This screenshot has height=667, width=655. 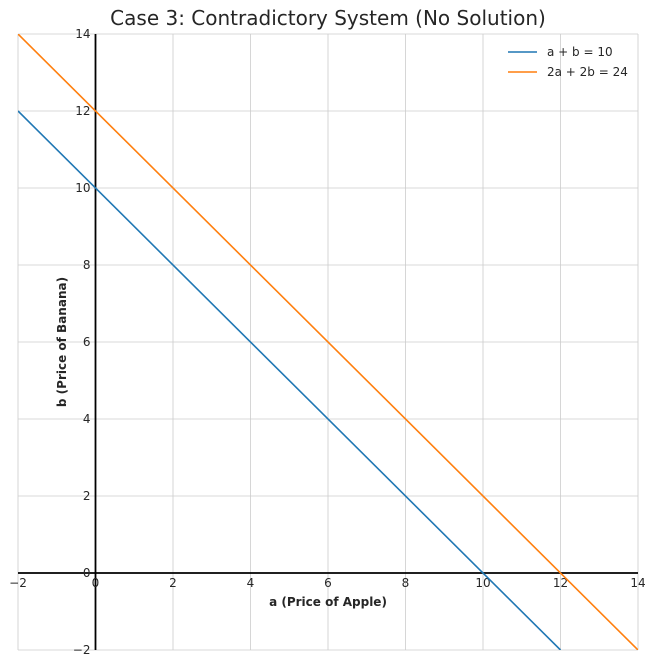 What do you see at coordinates (406, 583) in the screenshot?
I see `x-tick-label: 8` at bounding box center [406, 583].